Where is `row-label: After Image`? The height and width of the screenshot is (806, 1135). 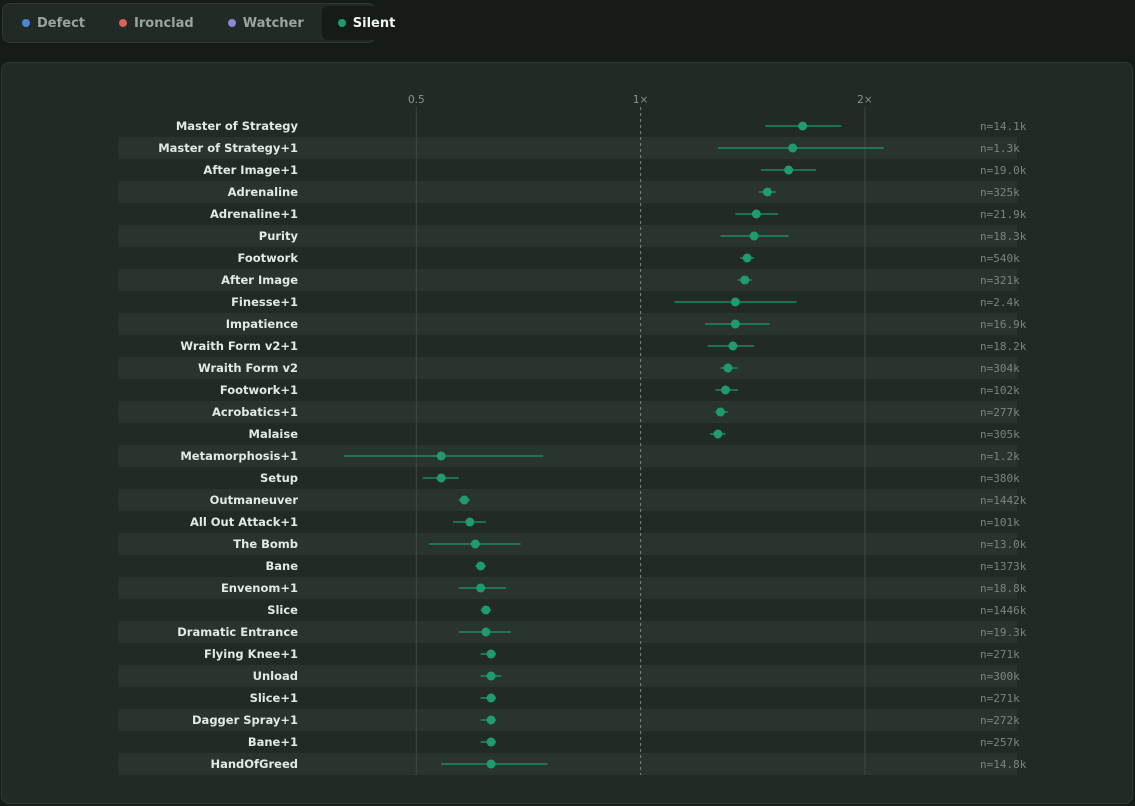
row-label: After Image is located at coordinates (259, 280).